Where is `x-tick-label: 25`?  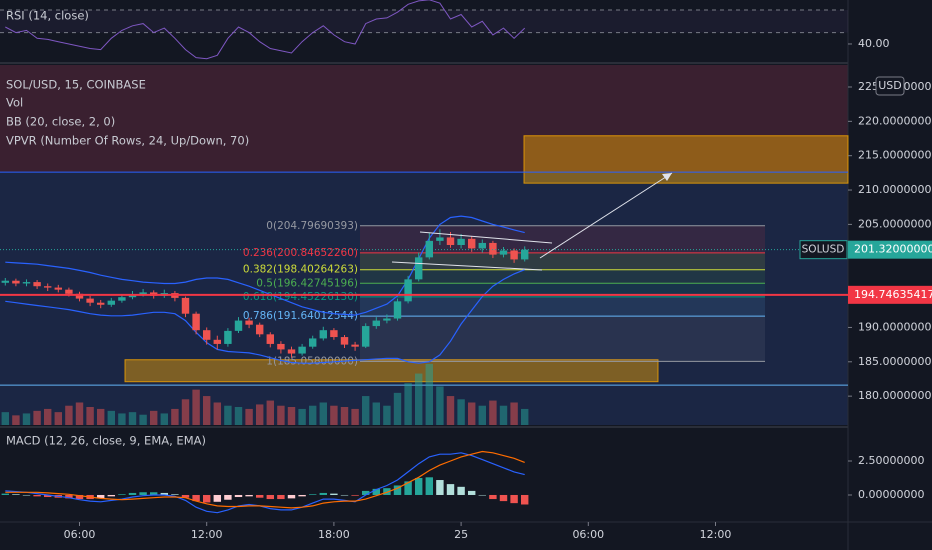 x-tick-label: 25 is located at coordinates (461, 534).